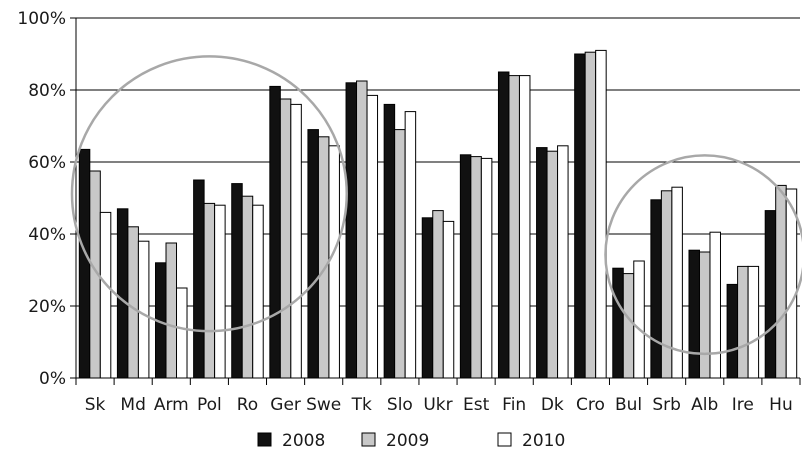 The width and height of the screenshot is (802, 462). What do you see at coordinates (580, 216) in the screenshot?
I see `bar-cro-2008` at bounding box center [580, 216].